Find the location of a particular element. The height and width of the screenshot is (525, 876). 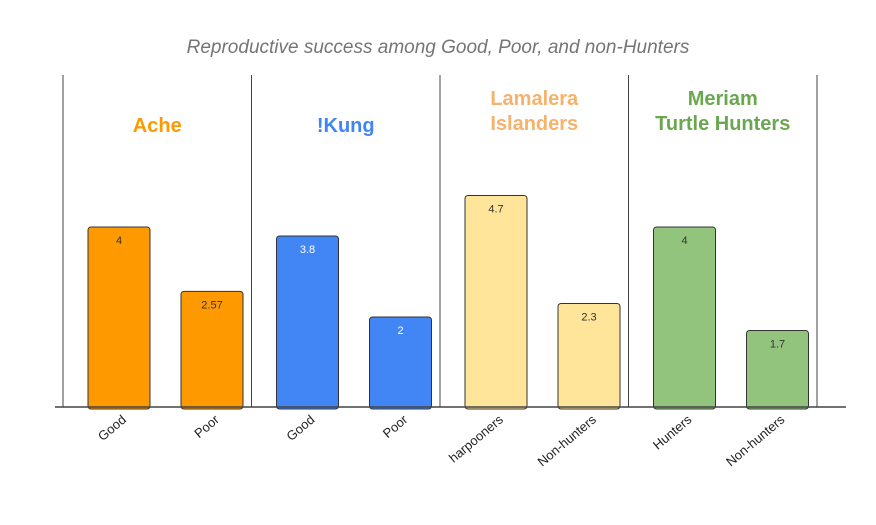

data-label: 1.7 is located at coordinates (777, 345).